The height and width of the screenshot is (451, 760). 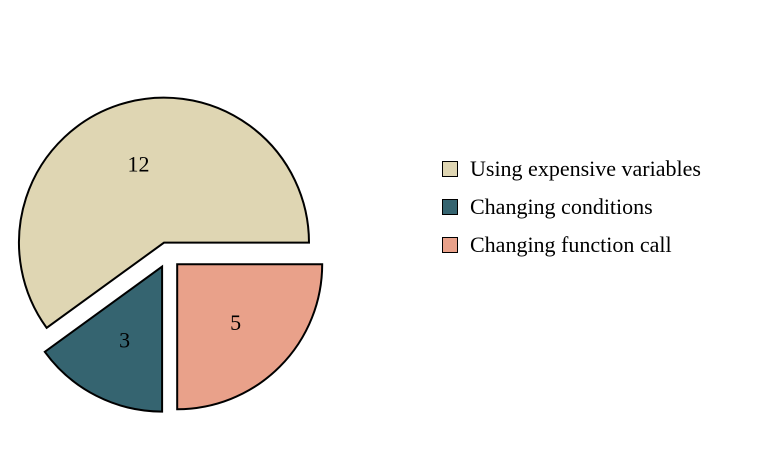 I want to click on legend-label-using-expensive-variables: Using expensive variables, so click(x=585, y=168).